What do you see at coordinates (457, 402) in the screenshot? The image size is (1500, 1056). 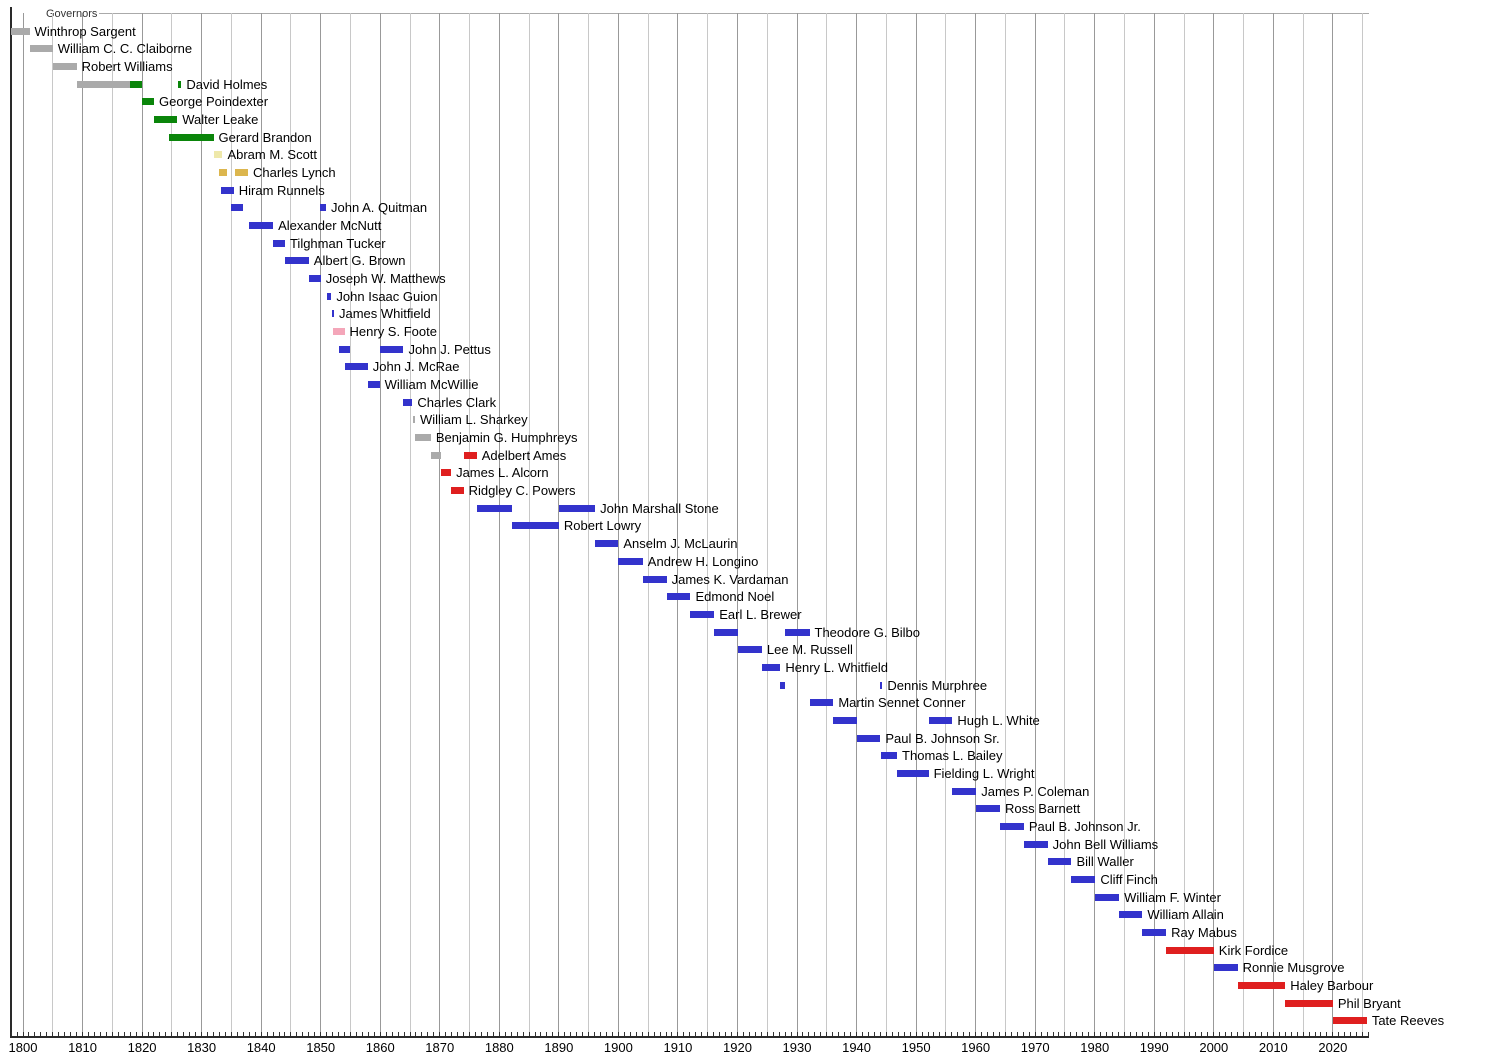 I see `governor-label: Charles Clark` at bounding box center [457, 402].